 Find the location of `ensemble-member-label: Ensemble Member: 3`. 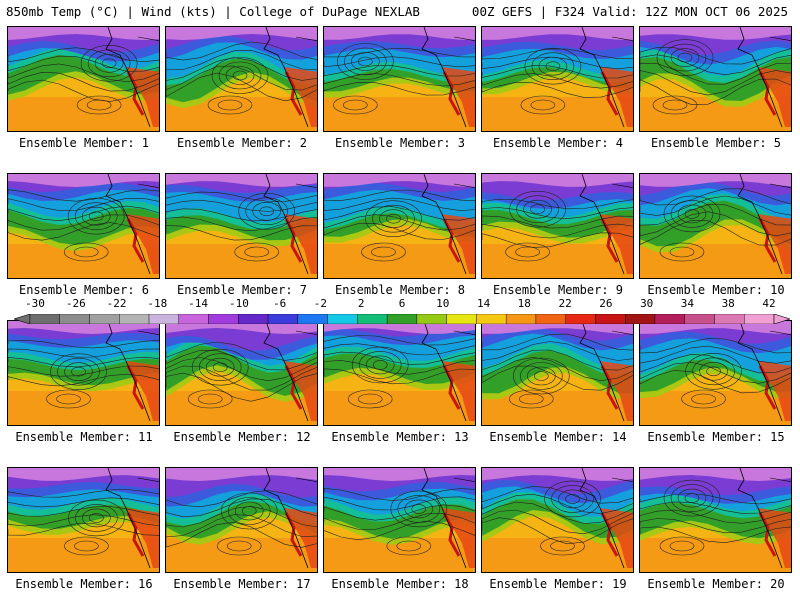

ensemble-member-label: Ensemble Member: 3 is located at coordinates (400, 143).